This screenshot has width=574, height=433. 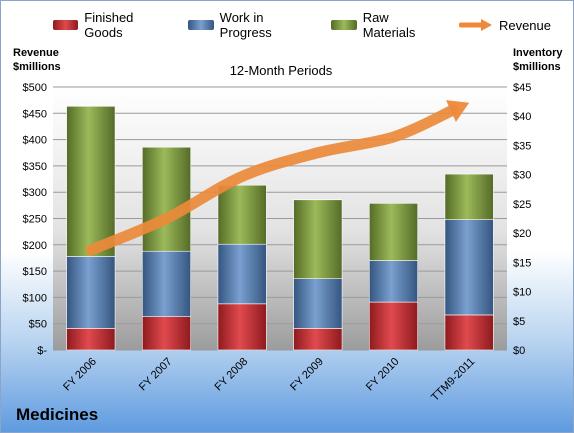 I want to click on left-tick-label: $200, so click(x=35, y=246).